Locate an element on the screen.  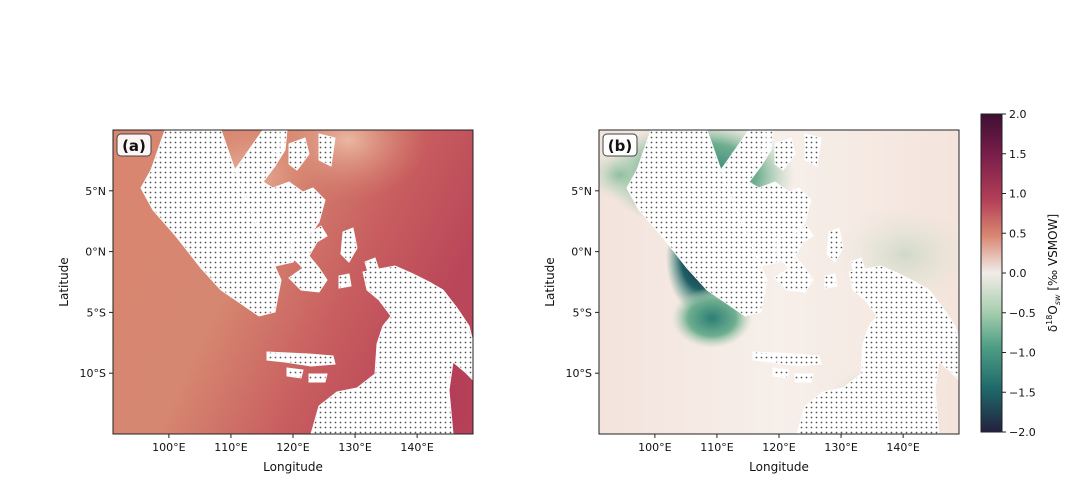
panel-b-ytick-label: 0°N is located at coordinates (581, 252).